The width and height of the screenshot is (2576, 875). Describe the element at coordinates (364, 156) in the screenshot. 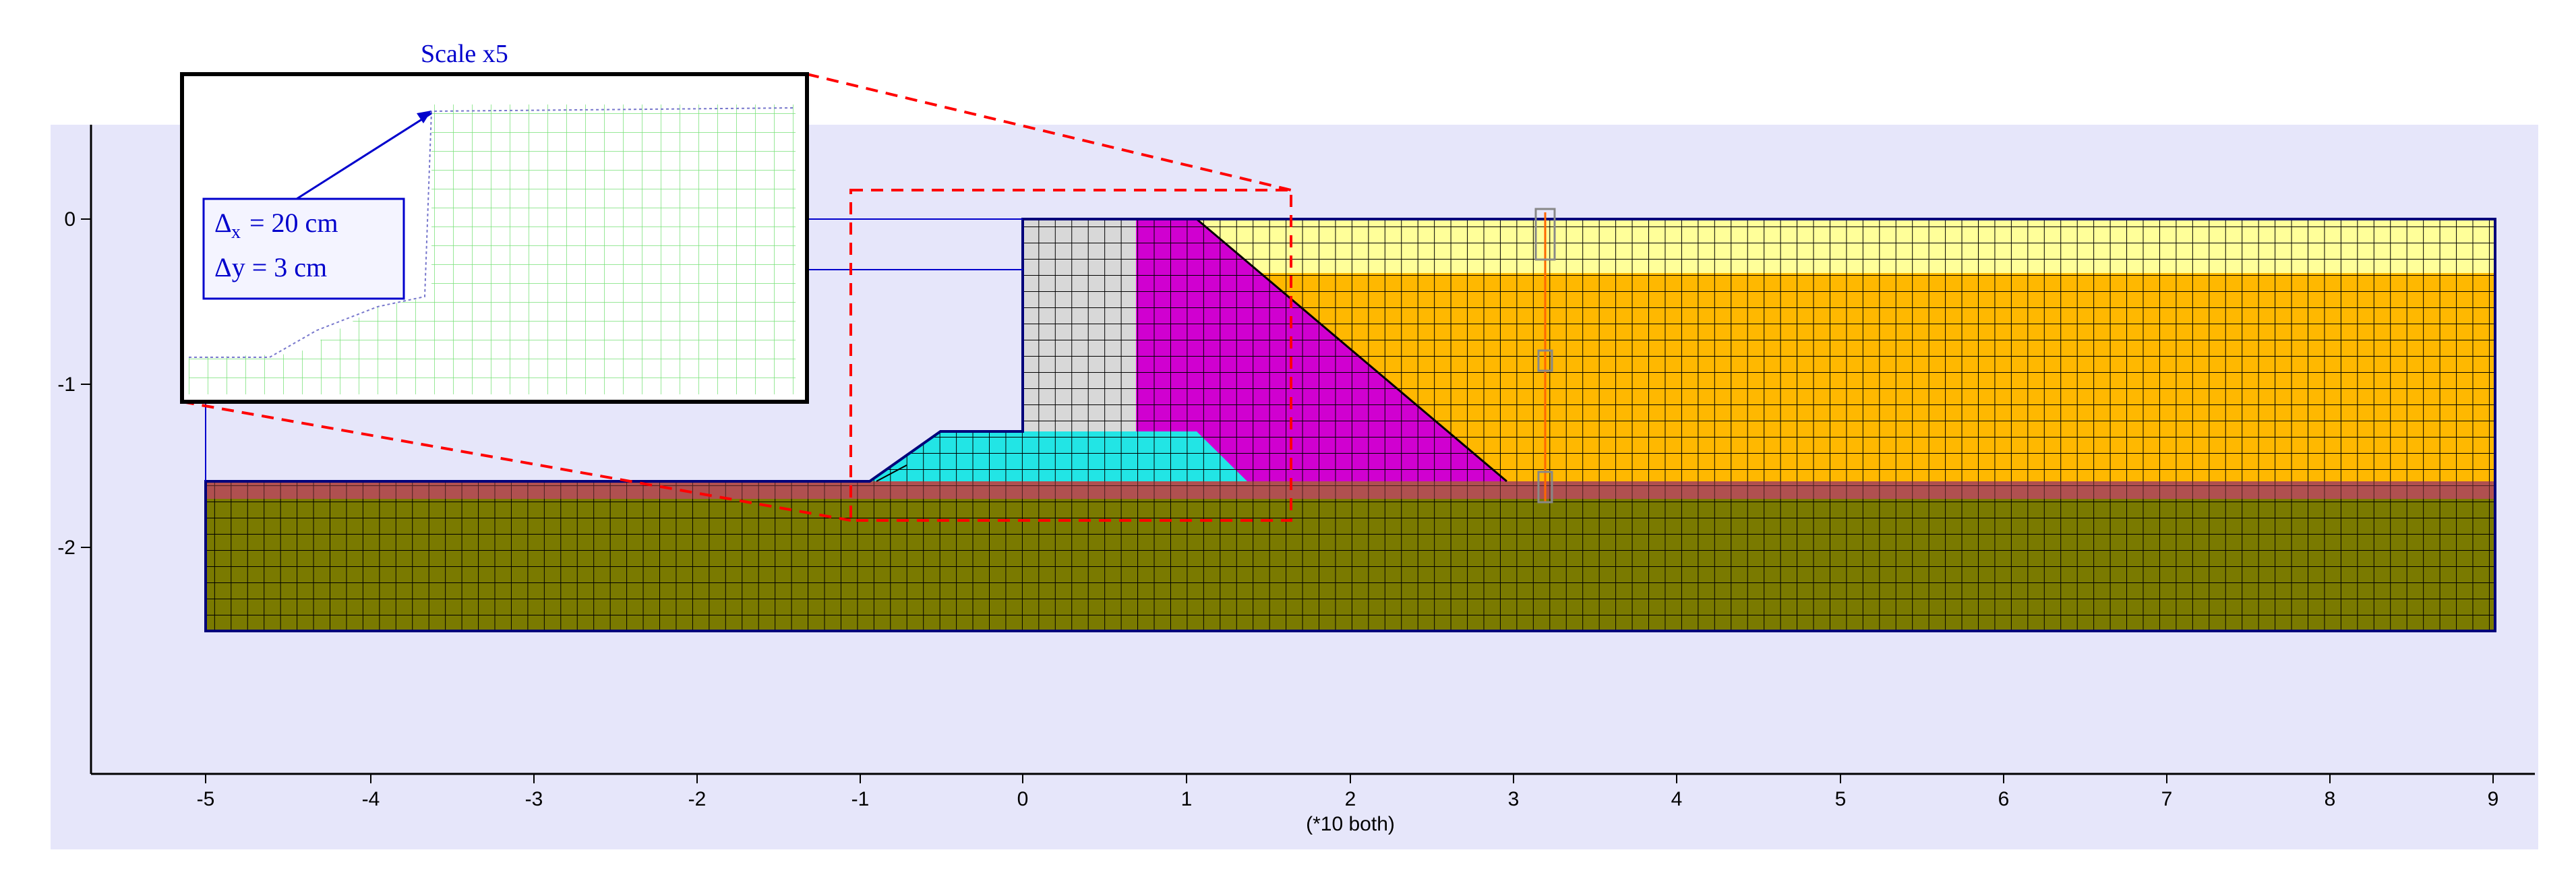

I see `inset-arrow` at that location.